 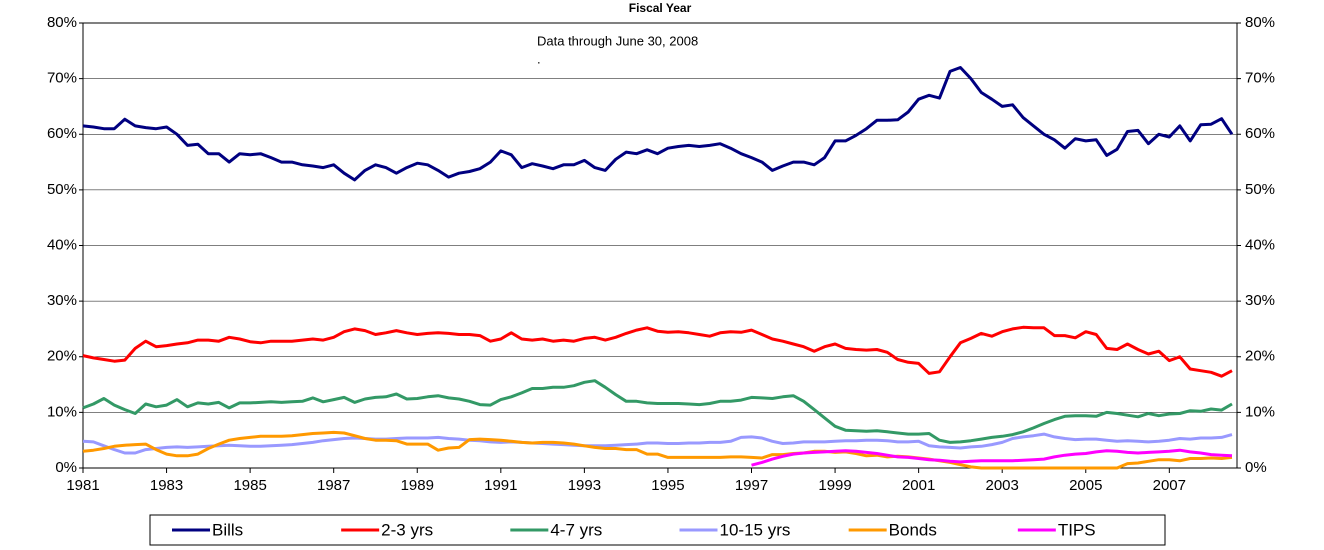 I want to click on y2-tick-label: 0%, so click(x=1256, y=467).